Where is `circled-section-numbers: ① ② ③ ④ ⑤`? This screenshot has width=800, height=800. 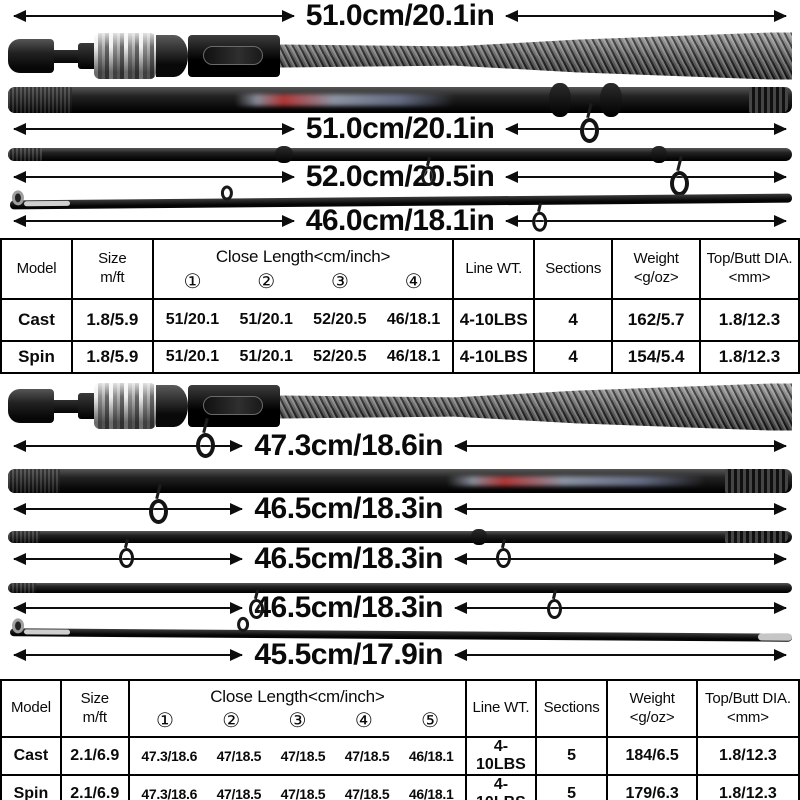 circled-section-numbers: ① ② ③ ④ ⑤ is located at coordinates (297, 720).